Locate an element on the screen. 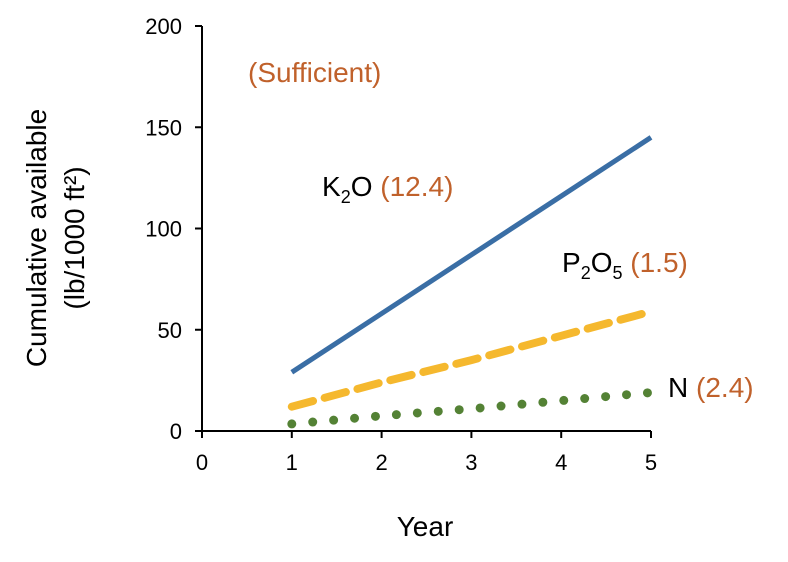 This screenshot has width=788, height=562. annotation-sufficient: (Sufficient) is located at coordinates (314, 72).